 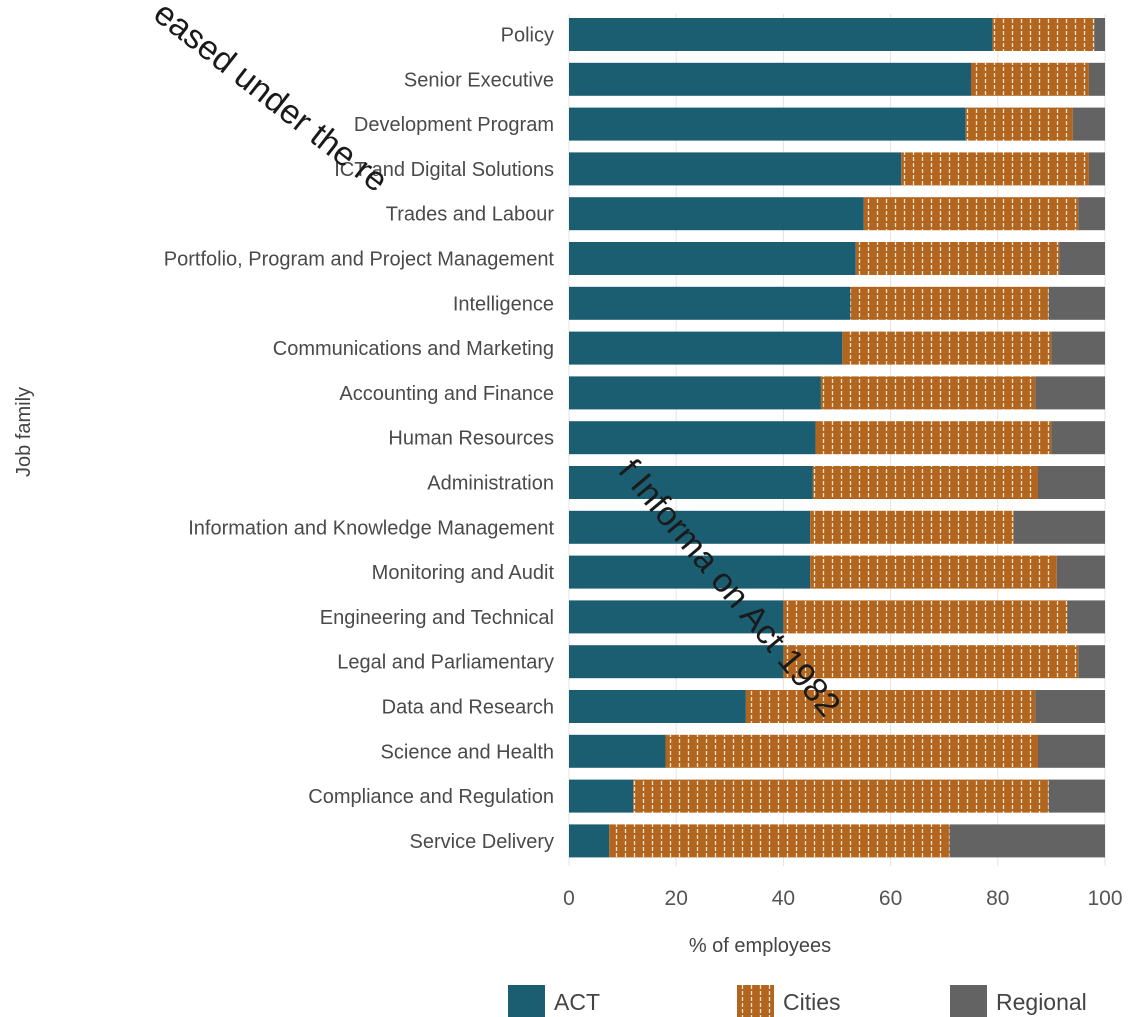 I want to click on category-label: Service Delivery, so click(x=482, y=842).